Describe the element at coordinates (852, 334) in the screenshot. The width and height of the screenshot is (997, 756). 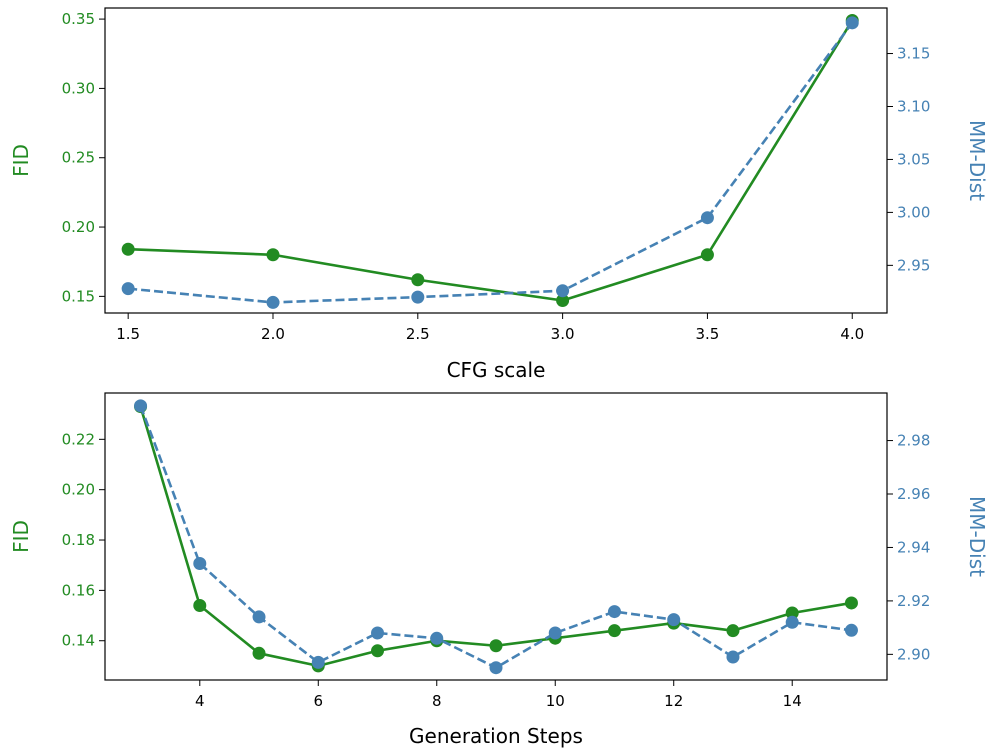
I see `x-tick-label: 4.0` at that location.